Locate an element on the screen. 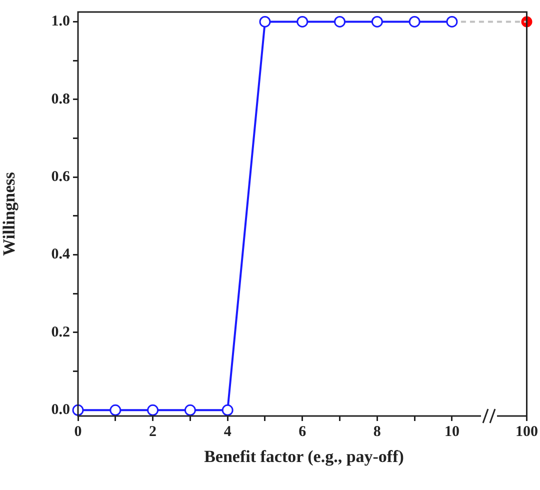 This screenshot has height=490, width=540. x-tick-label: 100 is located at coordinates (527, 432).